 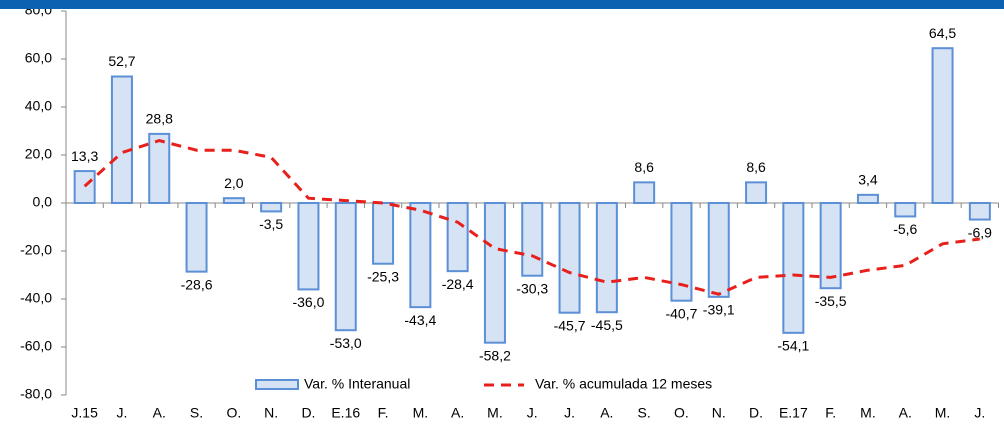 I want to click on value-label: -6,9, so click(x=980, y=232).